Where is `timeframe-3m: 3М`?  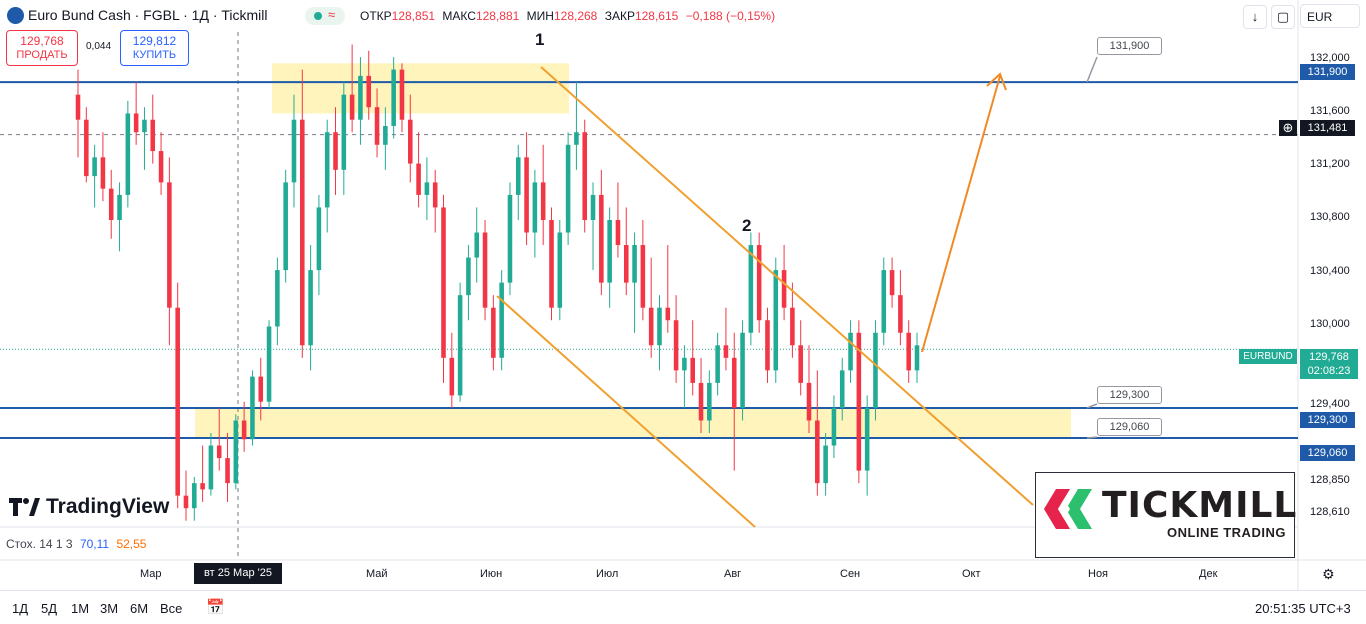
timeframe-3m: 3М is located at coordinates (109, 608).